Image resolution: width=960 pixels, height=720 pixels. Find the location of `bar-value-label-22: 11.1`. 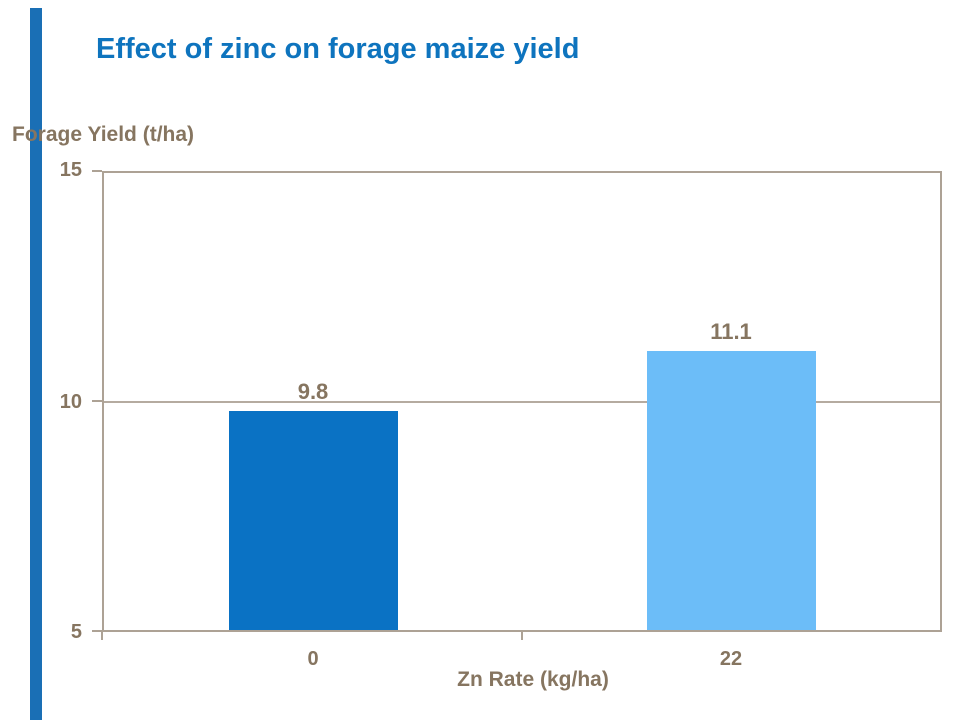

bar-value-label-22: 11.1 is located at coordinates (731, 332).